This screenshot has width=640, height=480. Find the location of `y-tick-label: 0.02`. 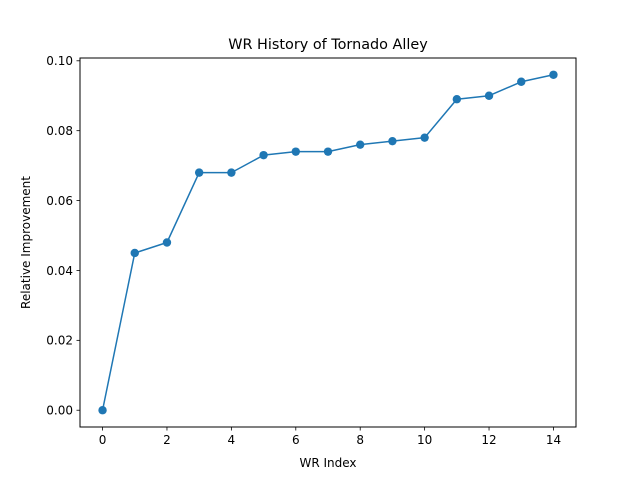

y-tick-label: 0.02 is located at coordinates (59, 341).